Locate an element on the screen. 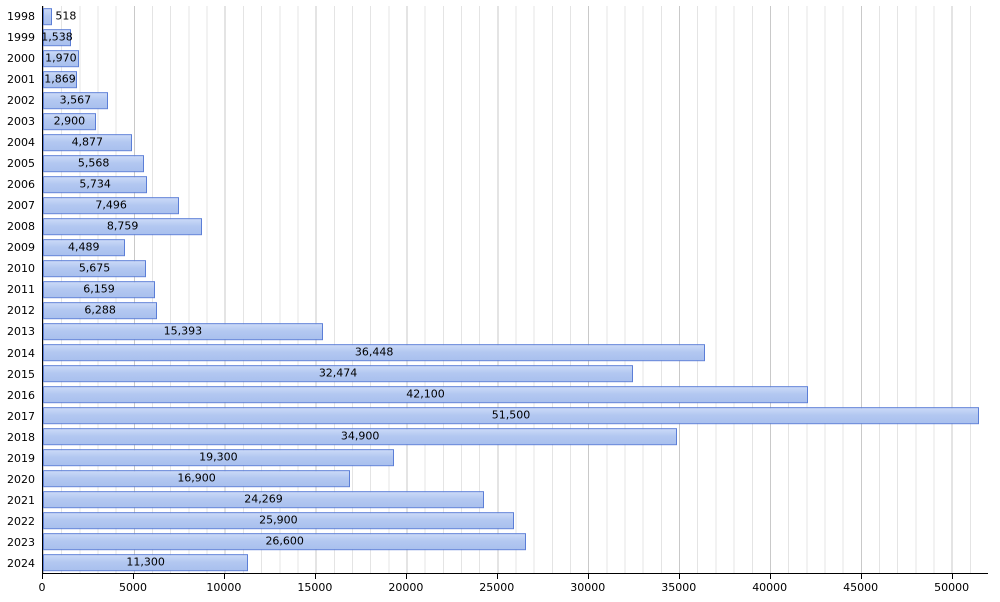 The image size is (1000, 602). bar-row: 2,900 is located at coordinates (515, 121).